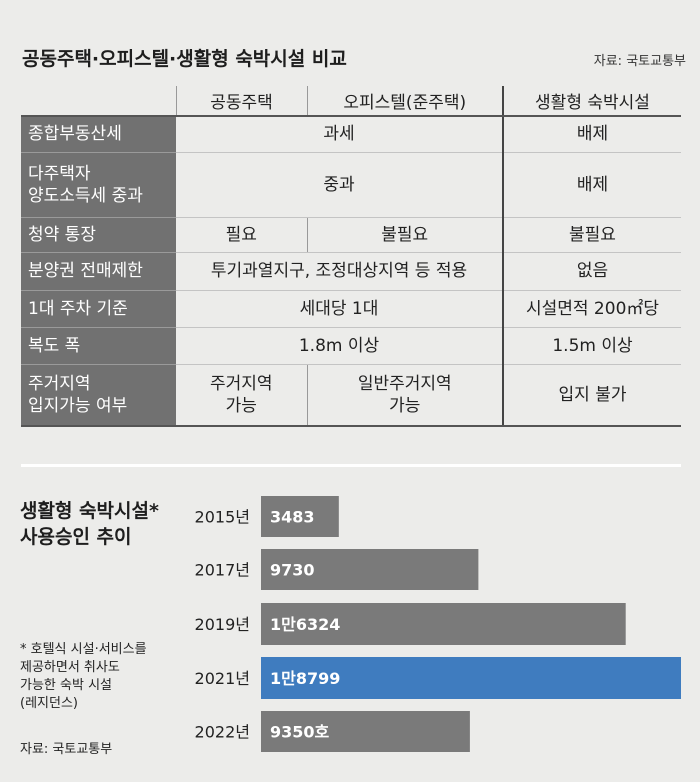 The height and width of the screenshot is (782, 700). I want to click on table-cell: 일반주거지역 가능, so click(404, 395).